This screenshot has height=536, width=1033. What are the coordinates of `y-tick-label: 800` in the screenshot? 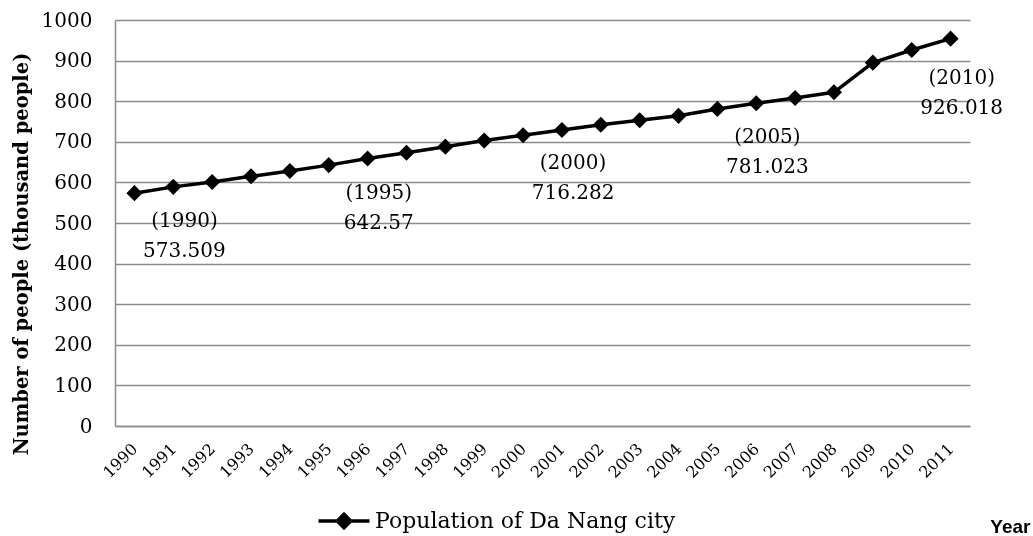 It's located at (73, 100).